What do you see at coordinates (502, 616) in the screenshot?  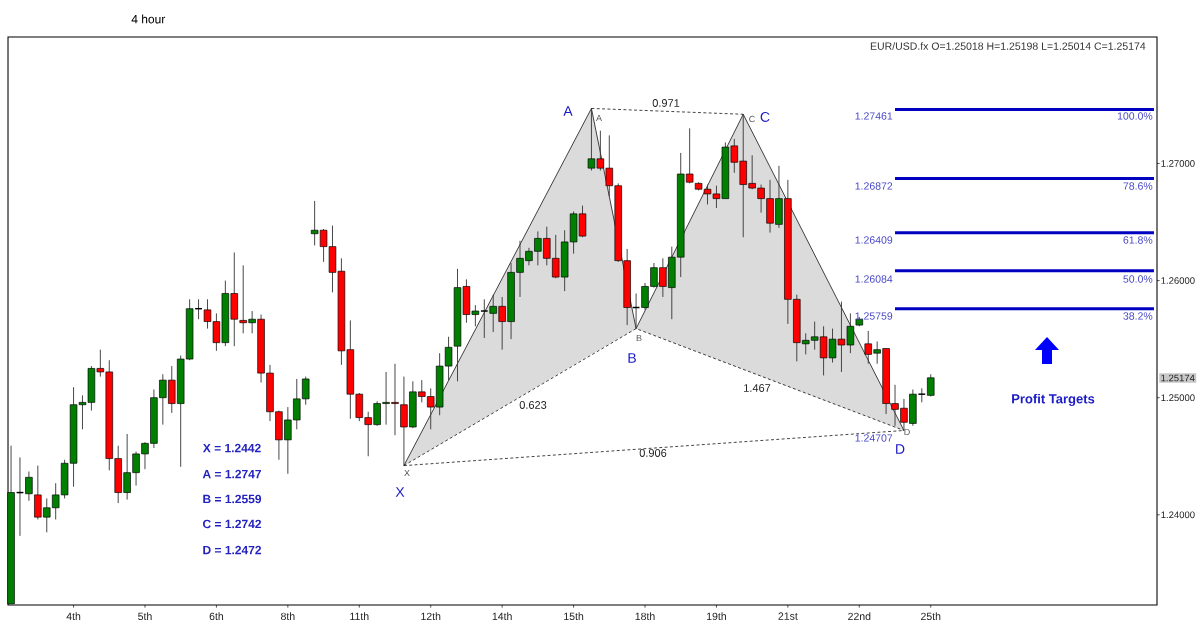 I see `x-tick-label: 14th` at bounding box center [502, 616].